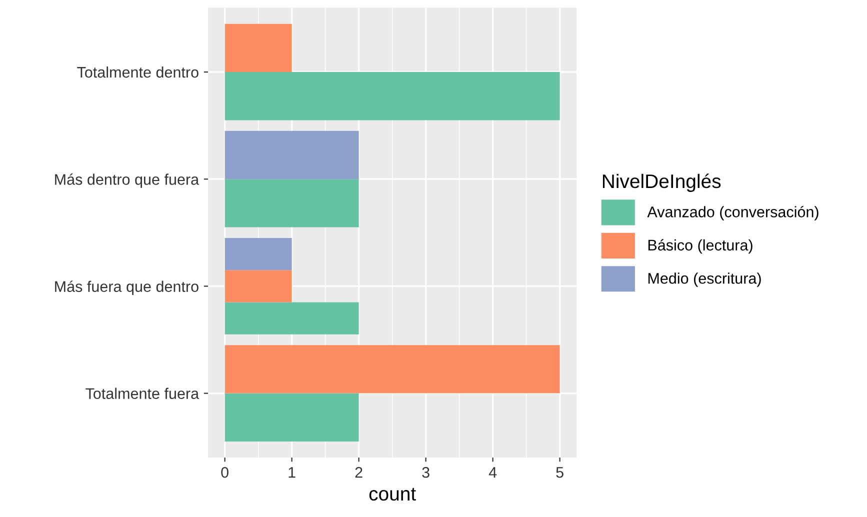  Describe the element at coordinates (224, 472) in the screenshot. I see `x-tick-label: 0` at that location.